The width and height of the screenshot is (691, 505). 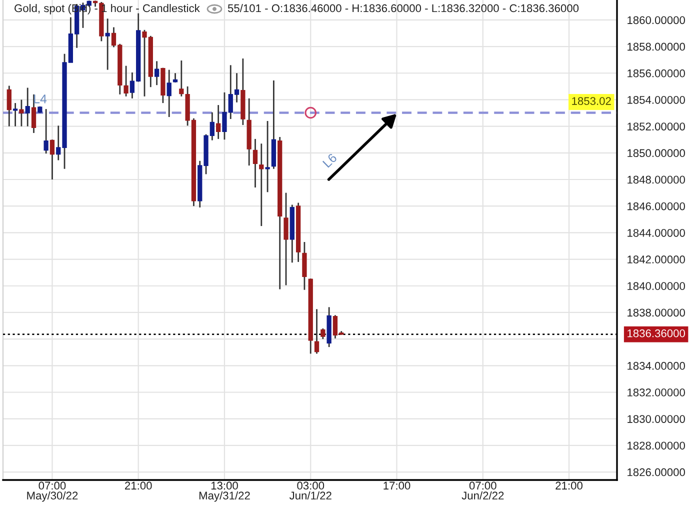 What do you see at coordinates (483, 491) in the screenshot?
I see `x-tick-label: 07:00 Jun/2/22` at bounding box center [483, 491].